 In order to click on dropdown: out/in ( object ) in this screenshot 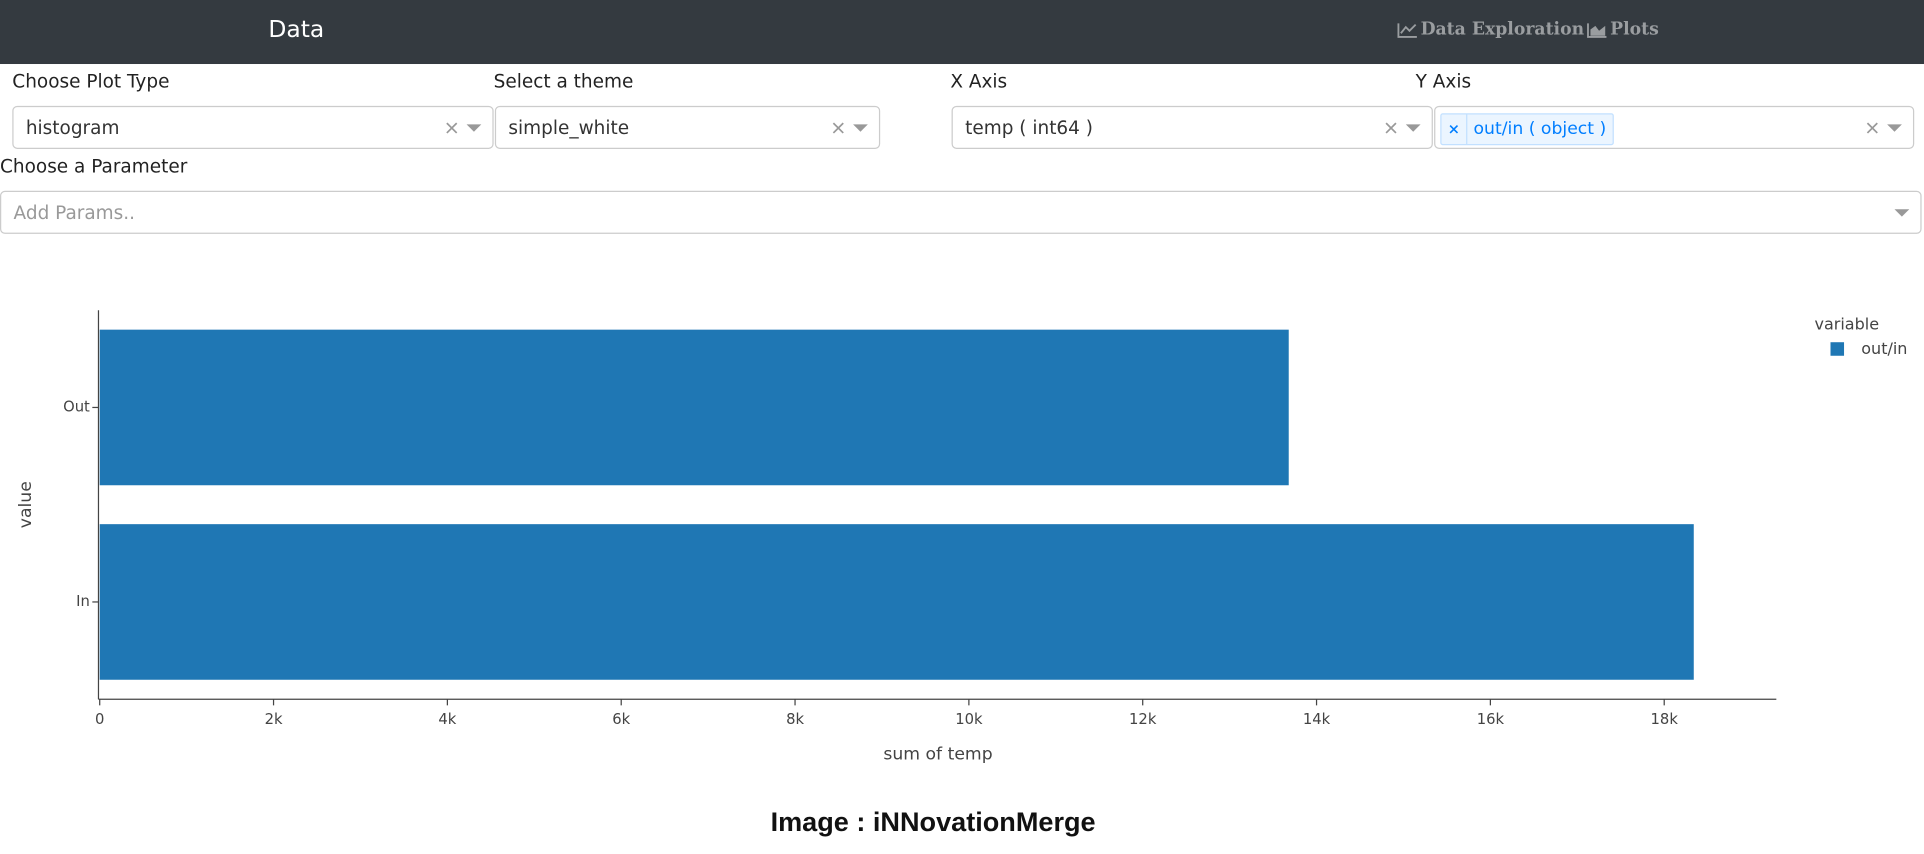, I will do `click(1674, 127)`.